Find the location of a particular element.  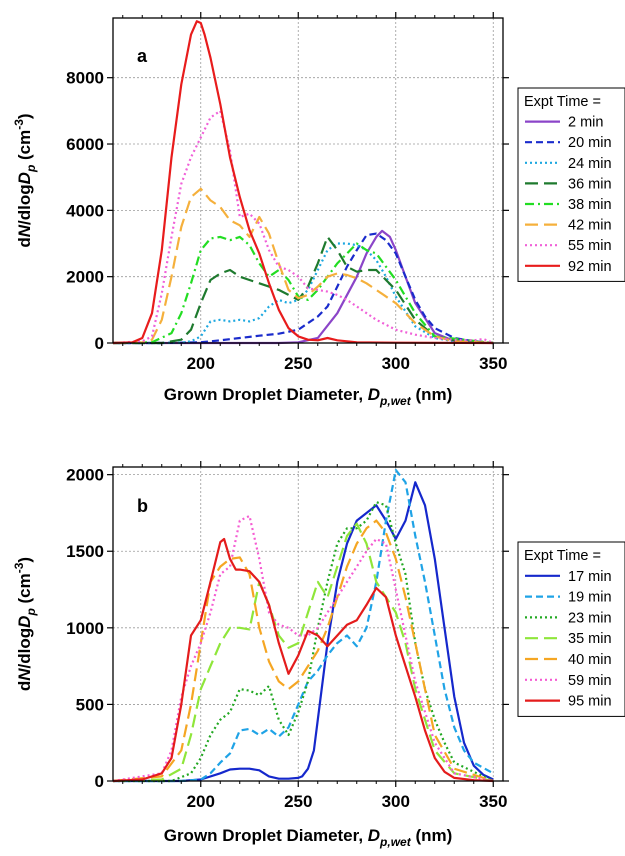

legend-label: 2 min is located at coordinates (585, 123).